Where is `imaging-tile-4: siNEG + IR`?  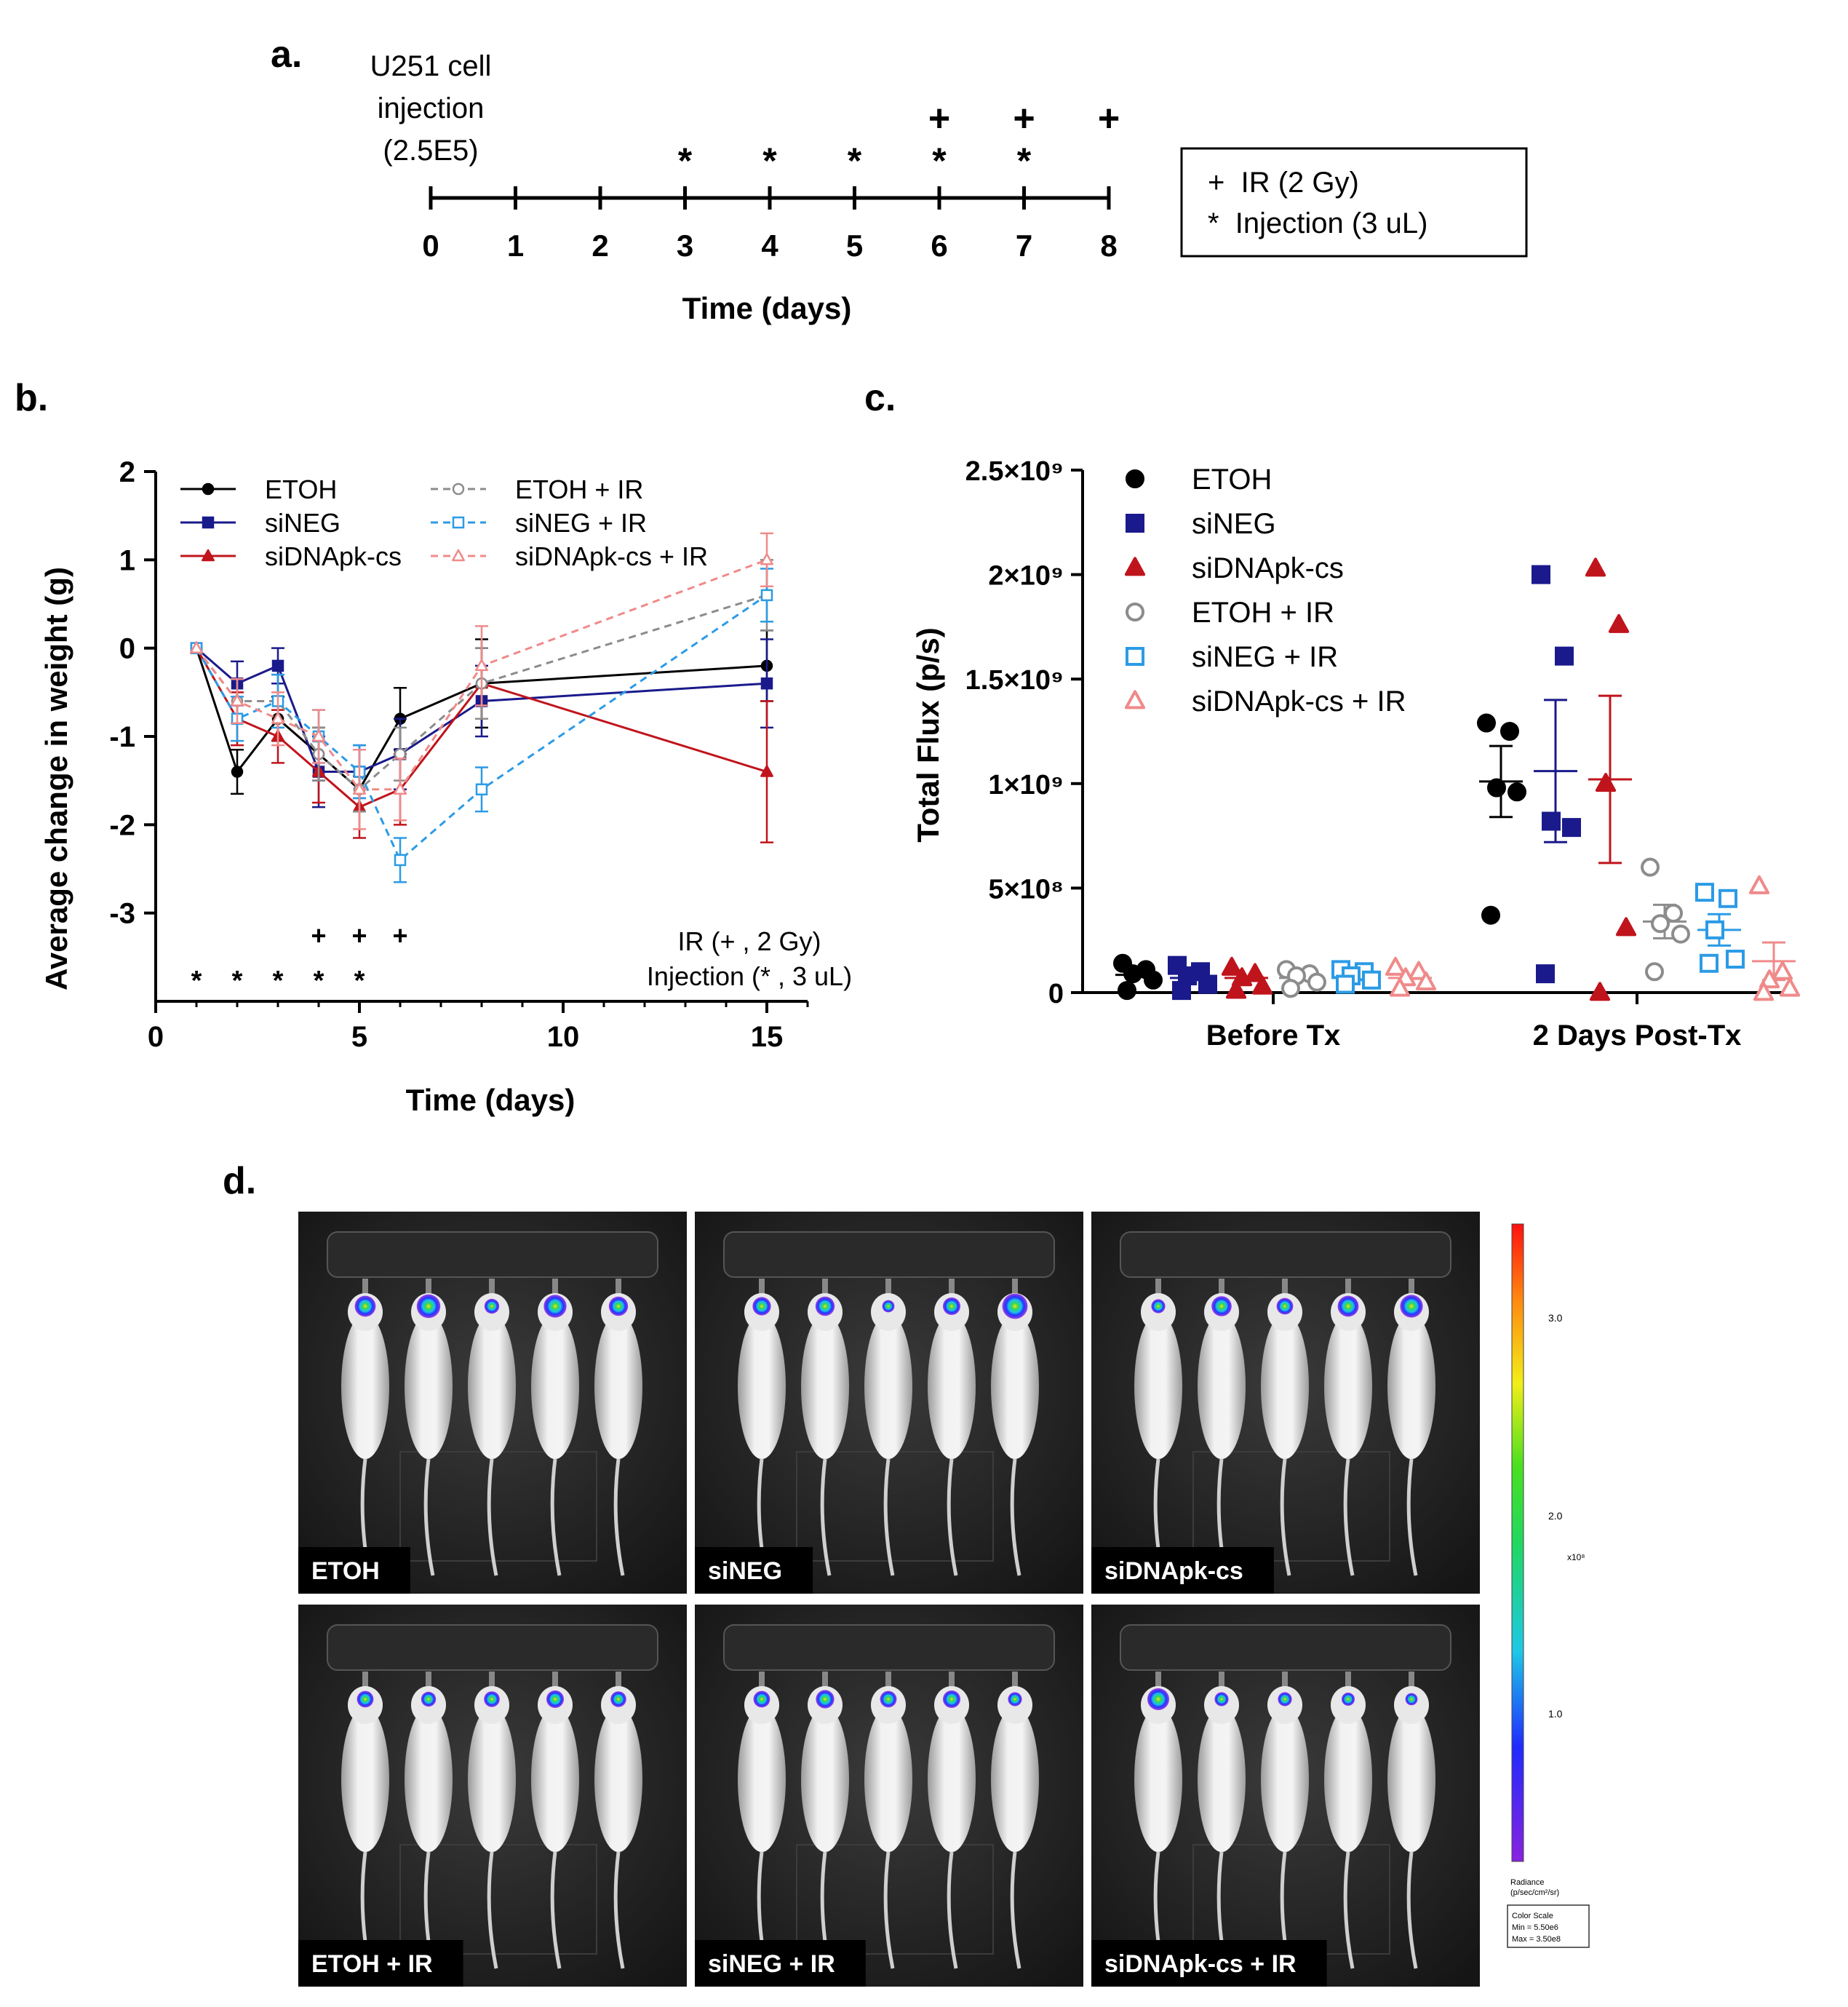
imaging-tile-4: siNEG + IR is located at coordinates (889, 1796).